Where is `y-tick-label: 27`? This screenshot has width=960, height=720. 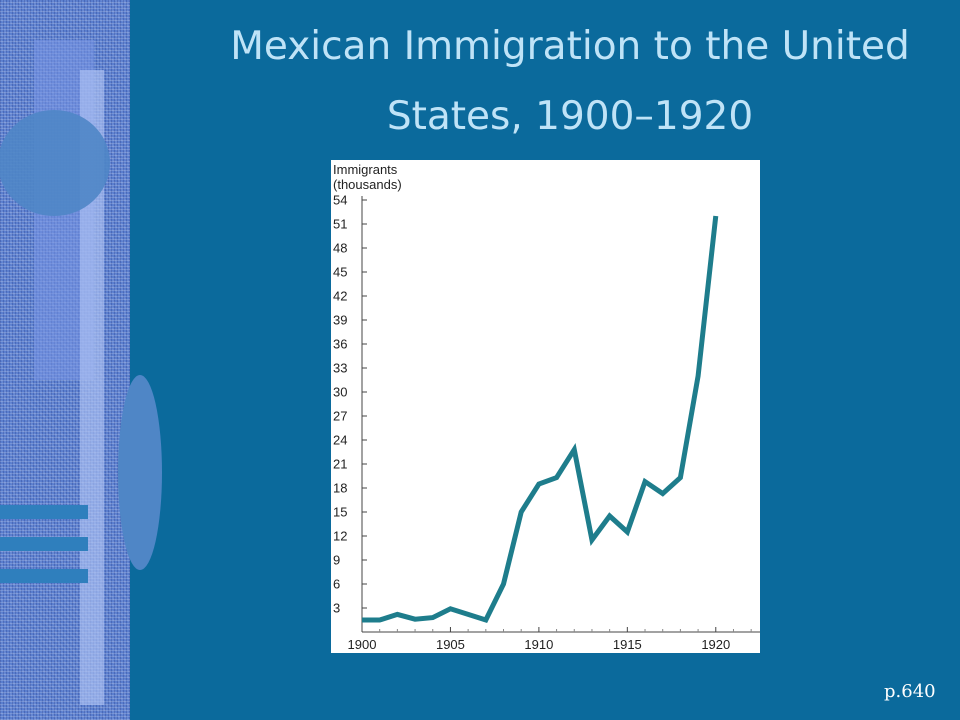 y-tick-label: 27 is located at coordinates (340, 416).